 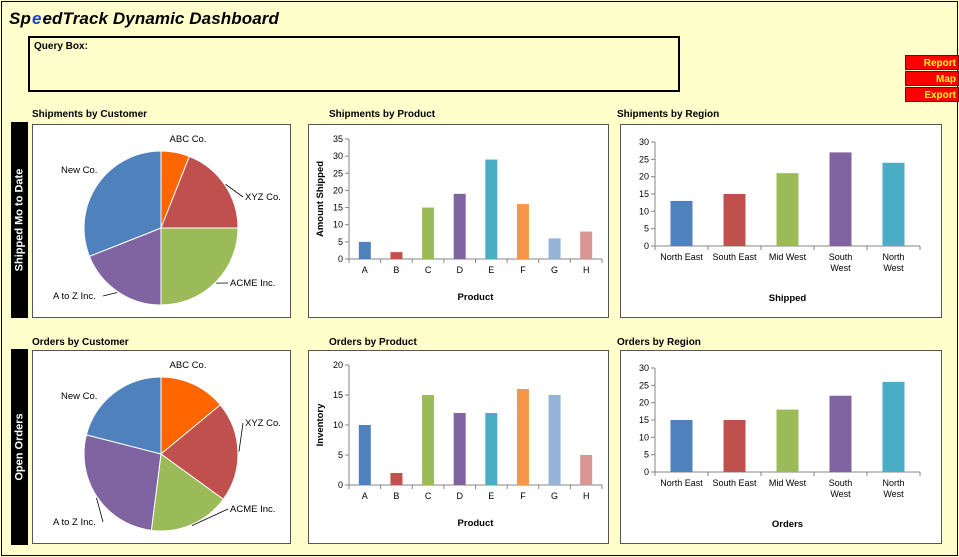 What do you see at coordinates (61, 46) in the screenshot?
I see `query-box-label: Query Box:` at bounding box center [61, 46].